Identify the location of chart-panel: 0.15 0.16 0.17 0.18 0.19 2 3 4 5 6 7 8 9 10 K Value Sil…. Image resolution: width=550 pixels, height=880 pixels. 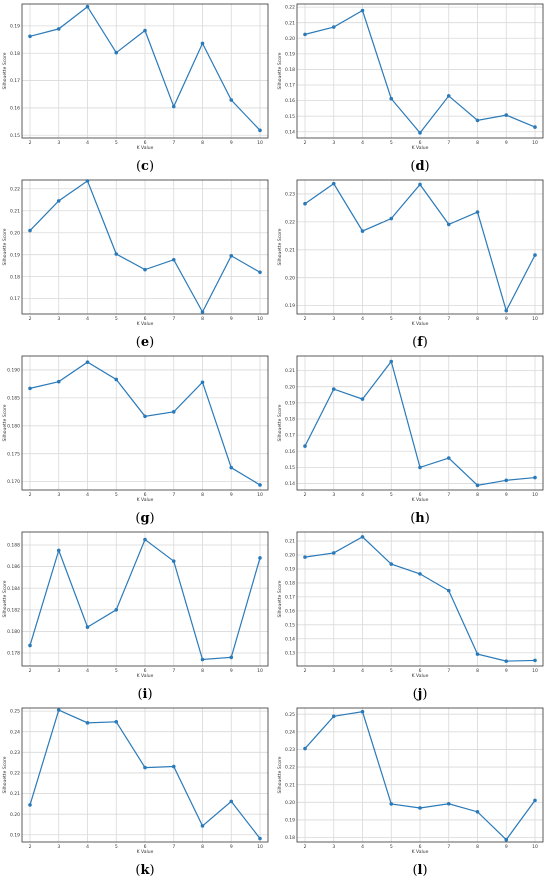
(137, 88).